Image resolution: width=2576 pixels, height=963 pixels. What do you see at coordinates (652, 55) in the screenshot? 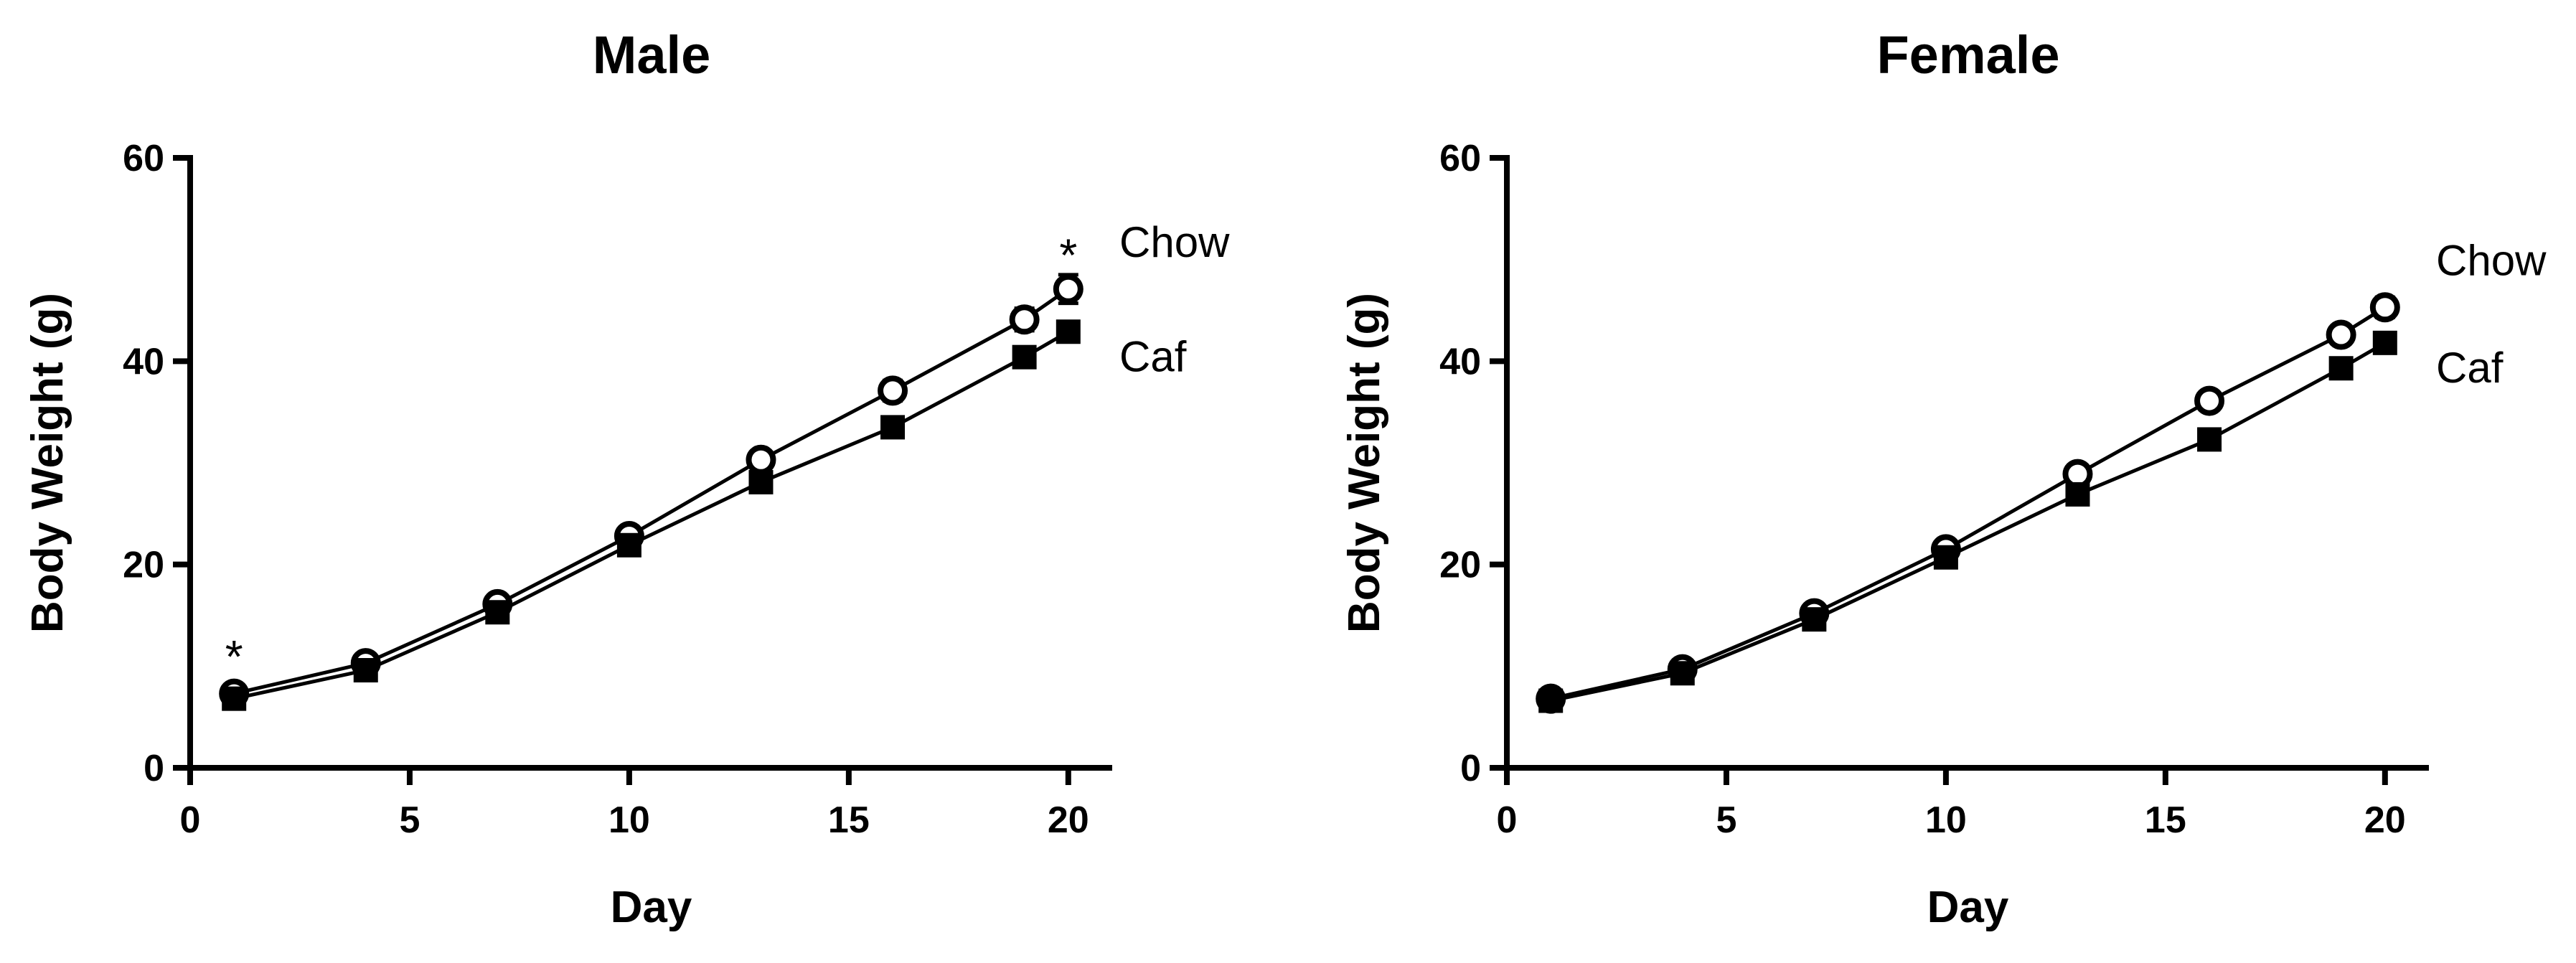
I see `chart-title: Male` at bounding box center [652, 55].